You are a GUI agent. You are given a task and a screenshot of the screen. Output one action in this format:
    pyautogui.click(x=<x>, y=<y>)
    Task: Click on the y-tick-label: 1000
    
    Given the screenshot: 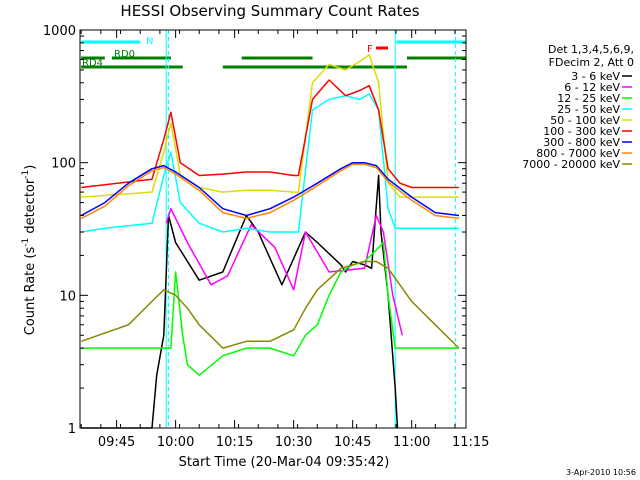 What is the action you would take?
    pyautogui.click(x=59, y=31)
    